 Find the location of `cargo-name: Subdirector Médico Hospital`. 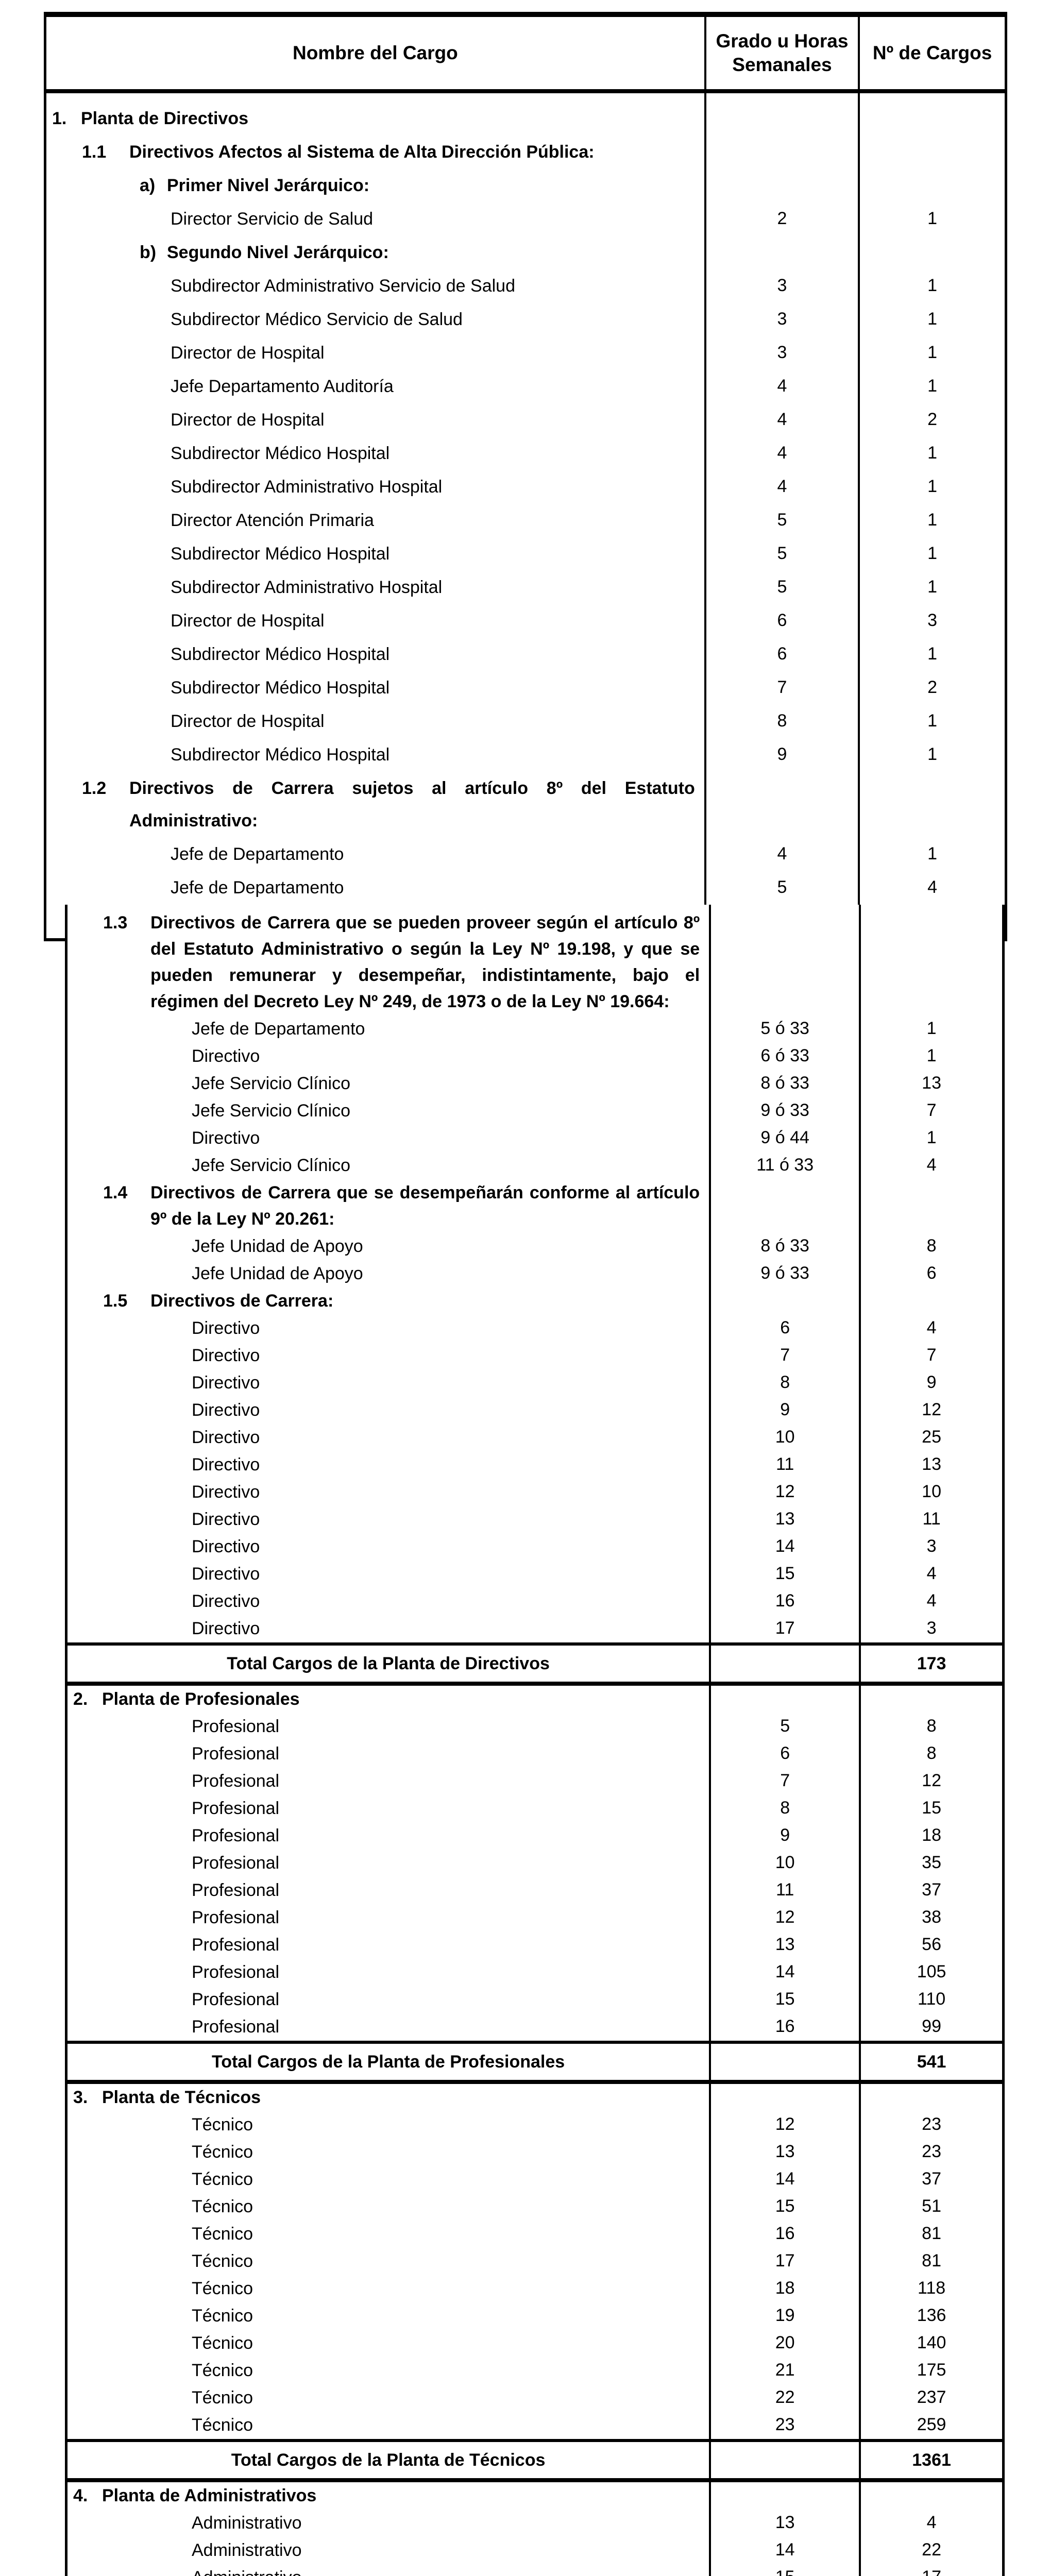

cargo-name: Subdirector Médico Hospital is located at coordinates (371, 554).